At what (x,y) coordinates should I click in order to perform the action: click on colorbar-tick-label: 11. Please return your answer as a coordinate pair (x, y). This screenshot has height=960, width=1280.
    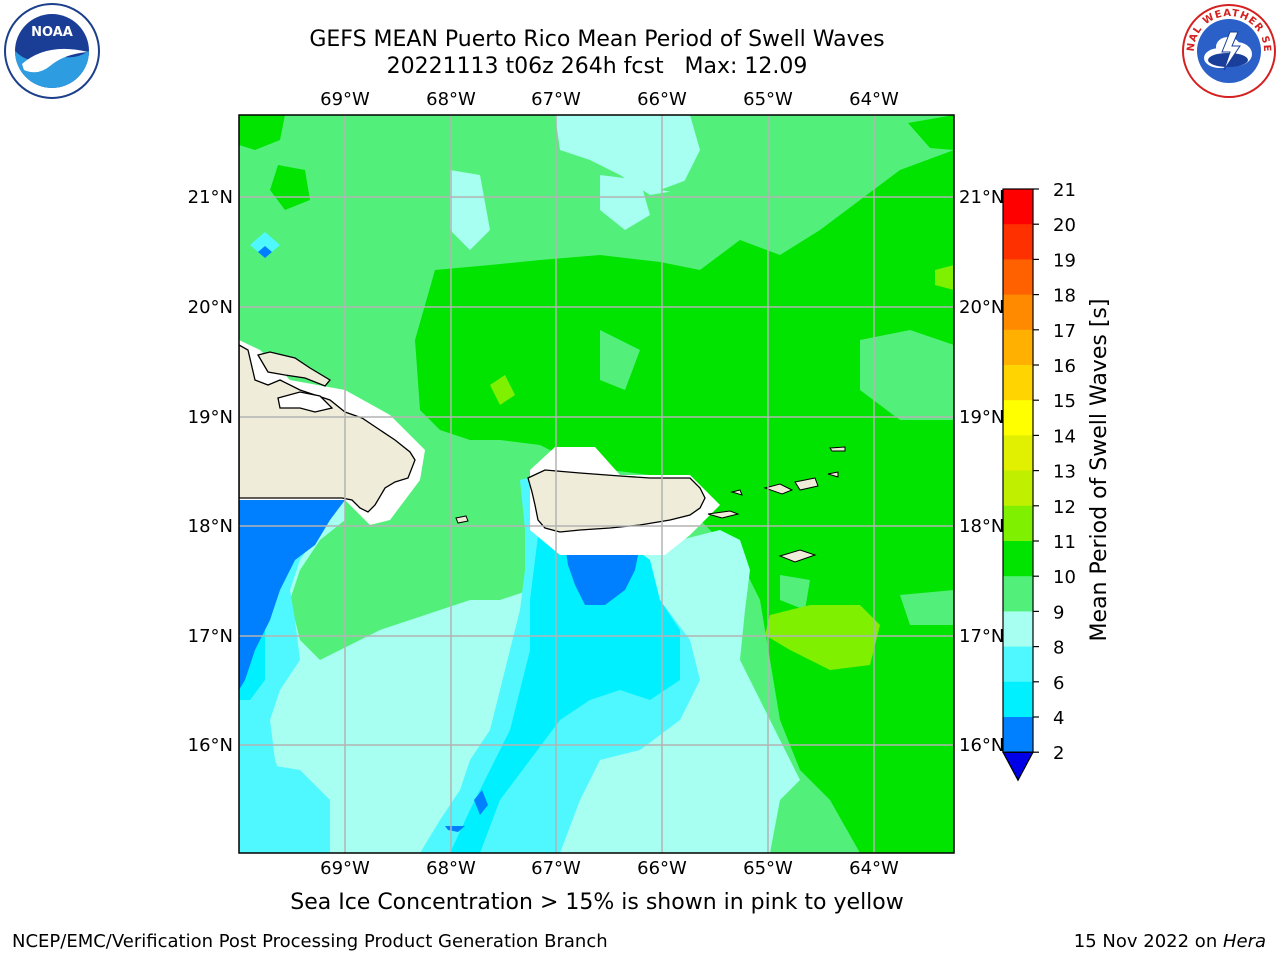
    Looking at the image, I should click on (1064, 542).